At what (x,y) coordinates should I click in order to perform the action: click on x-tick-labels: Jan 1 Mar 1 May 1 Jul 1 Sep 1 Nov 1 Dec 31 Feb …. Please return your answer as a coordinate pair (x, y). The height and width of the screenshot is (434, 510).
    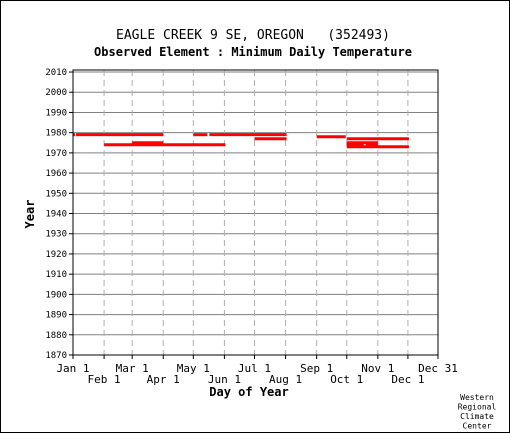
    Looking at the image, I should click on (257, 370).